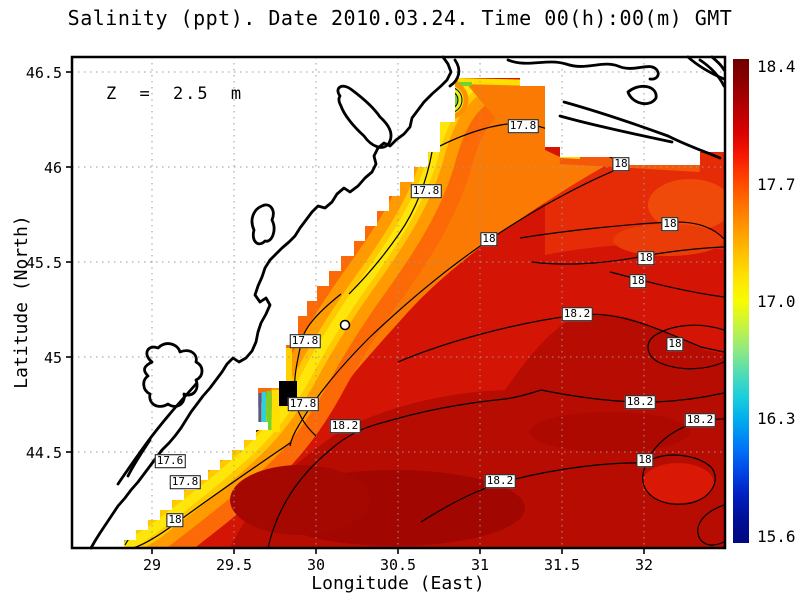 The width and height of the screenshot is (800, 600). Describe the element at coordinates (776, 66) in the screenshot. I see `colorbar-tick-label: 18.4` at that location.